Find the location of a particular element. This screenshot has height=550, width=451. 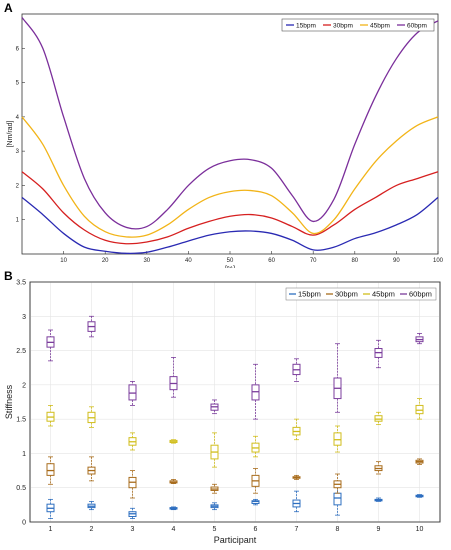

x-tick-label-b: 2 is located at coordinates (92, 529).